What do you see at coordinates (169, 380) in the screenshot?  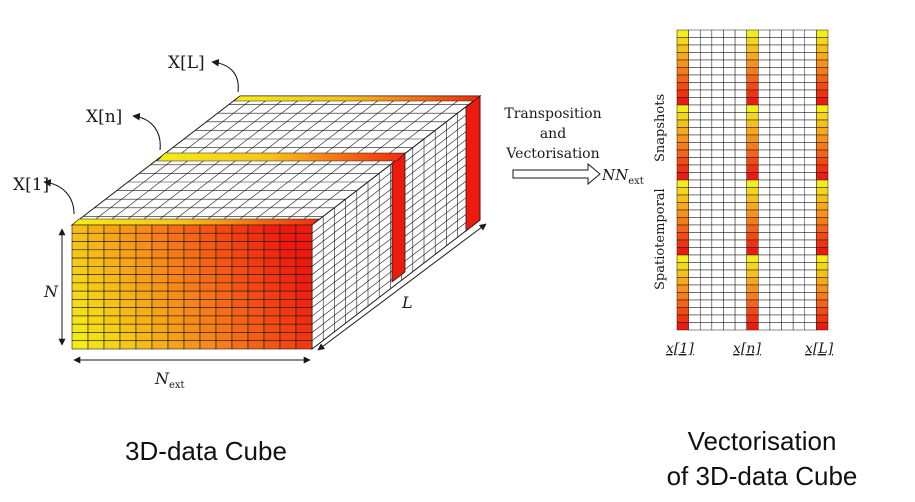 I see `width-label: Next` at bounding box center [169, 380].